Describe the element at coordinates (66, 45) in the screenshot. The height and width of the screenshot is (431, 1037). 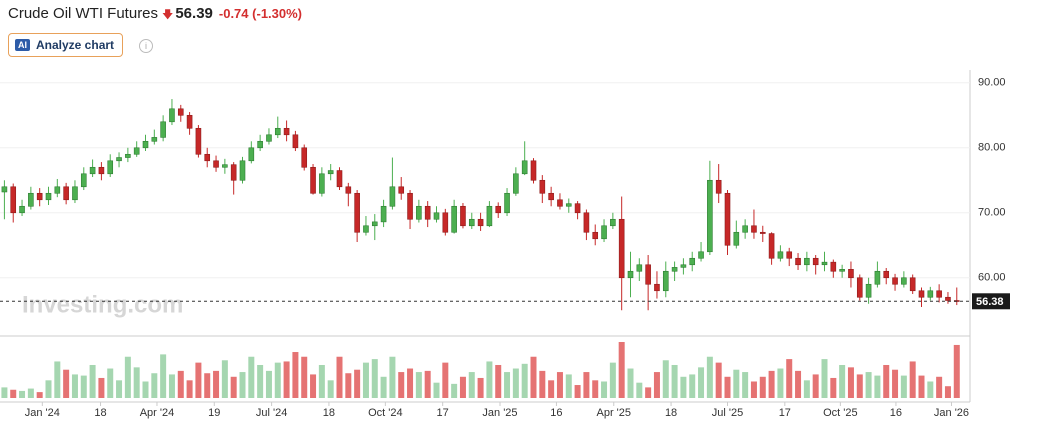
I see `analyze-button: AI Analyze chart` at that location.